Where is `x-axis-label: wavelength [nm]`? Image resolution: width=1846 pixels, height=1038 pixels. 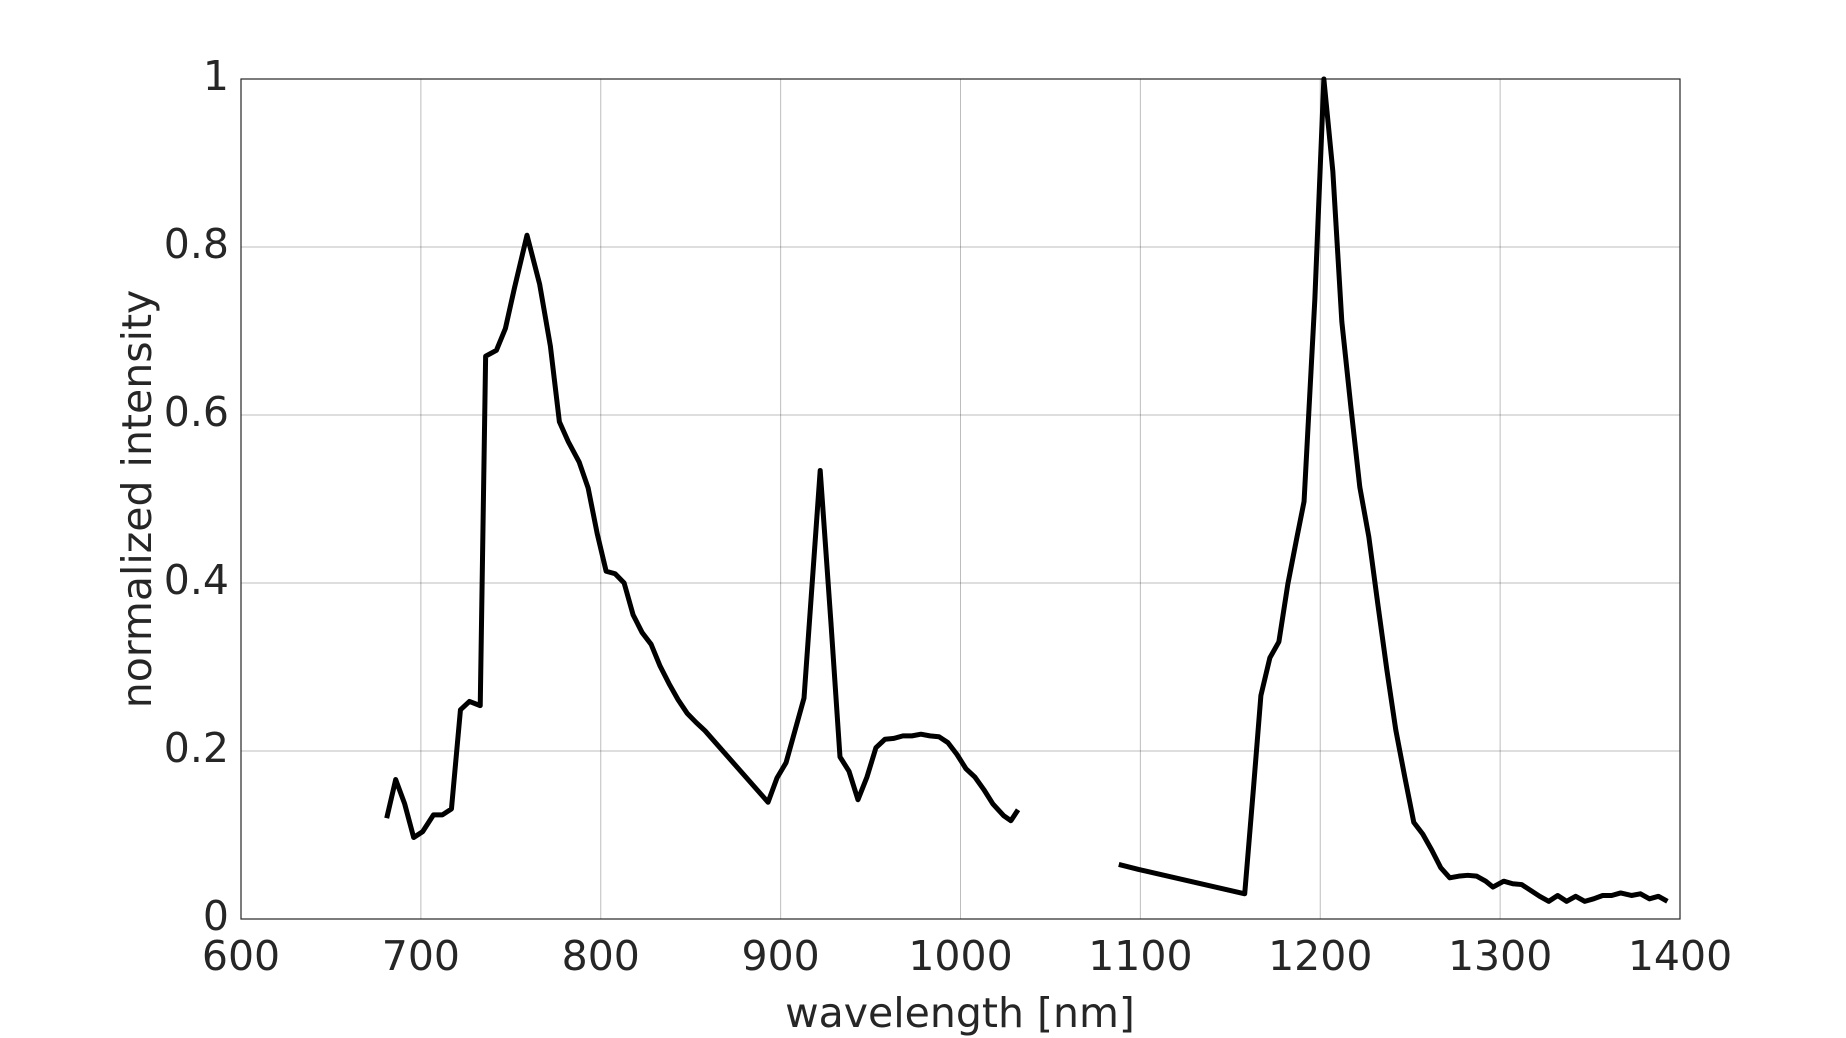
x-axis-label: wavelength [nm] is located at coordinates (960, 1013).